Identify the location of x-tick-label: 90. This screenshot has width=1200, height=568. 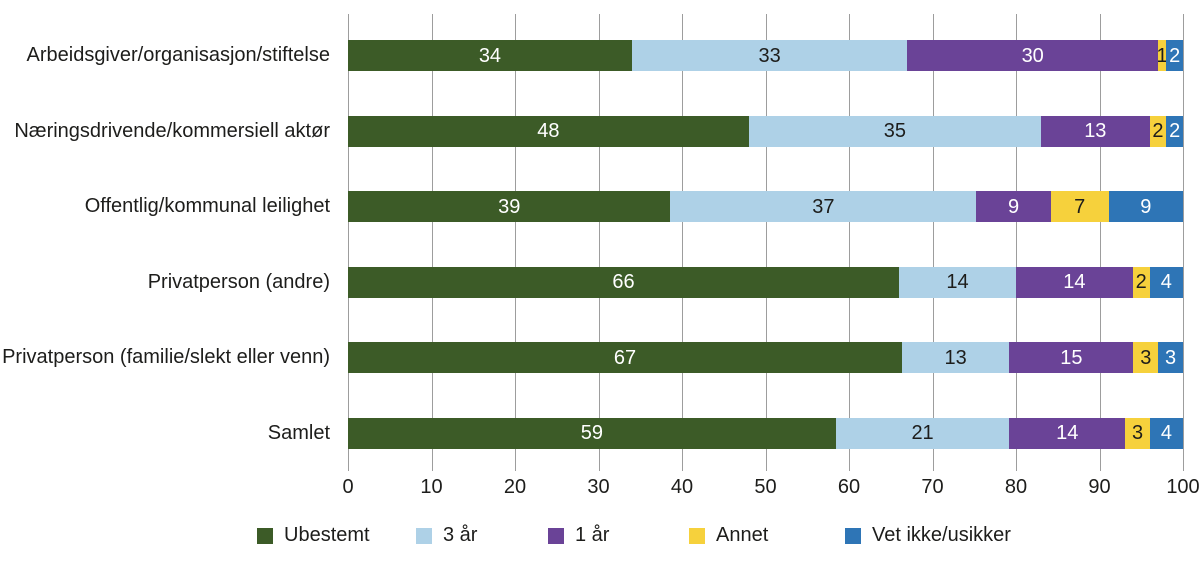
(1099, 487).